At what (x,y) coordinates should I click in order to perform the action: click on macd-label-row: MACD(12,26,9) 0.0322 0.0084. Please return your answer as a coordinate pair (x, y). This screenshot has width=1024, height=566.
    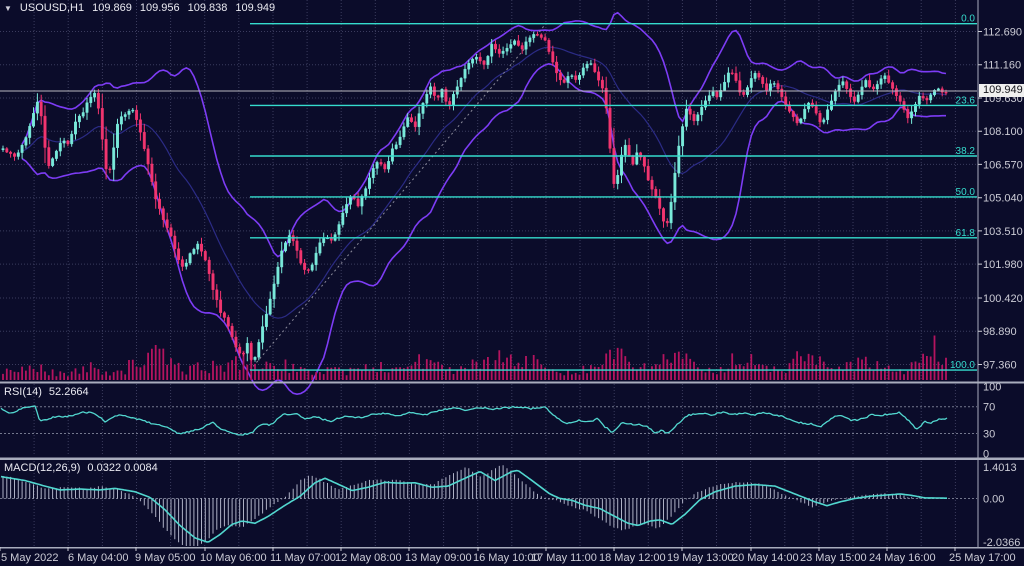
    Looking at the image, I should click on (81, 468).